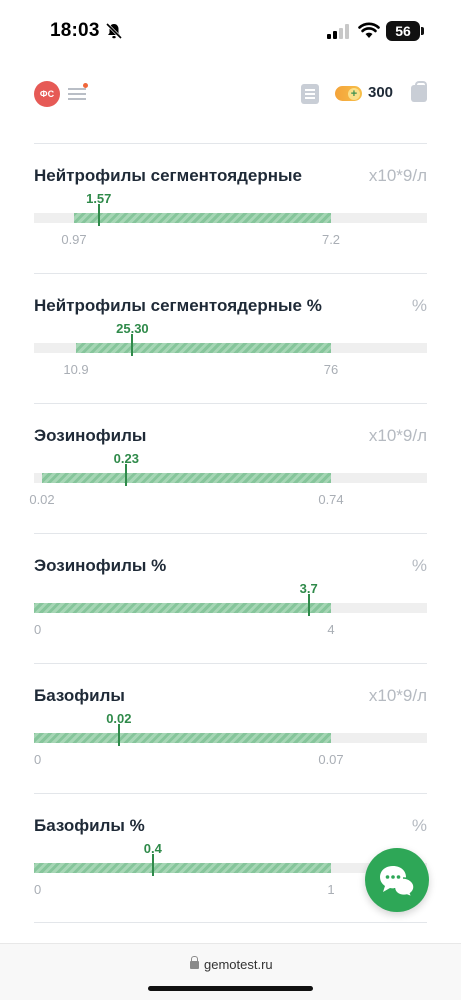 This screenshot has width=461, height=1000. I want to click on indicator-row: Базофилы x10*9/л 0.02 0 0.07, so click(230, 741).